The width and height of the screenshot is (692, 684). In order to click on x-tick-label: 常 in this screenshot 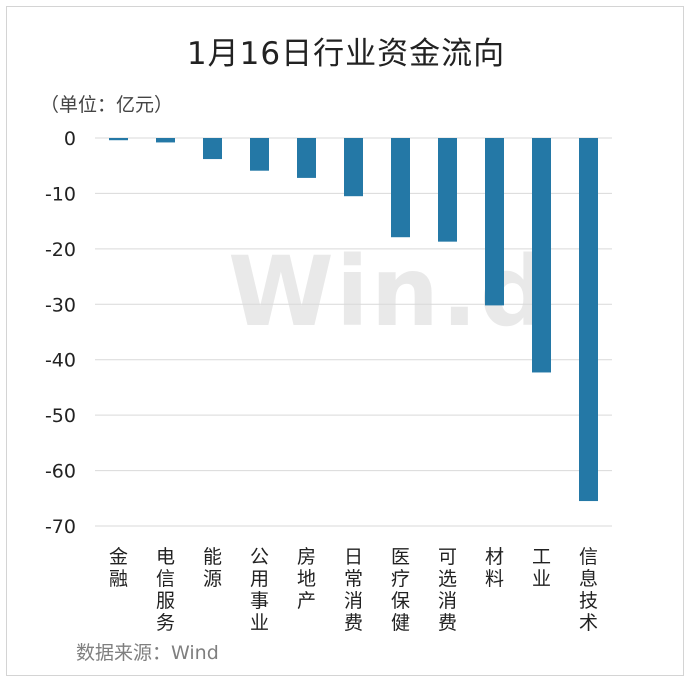, I will do `click(353, 579)`.